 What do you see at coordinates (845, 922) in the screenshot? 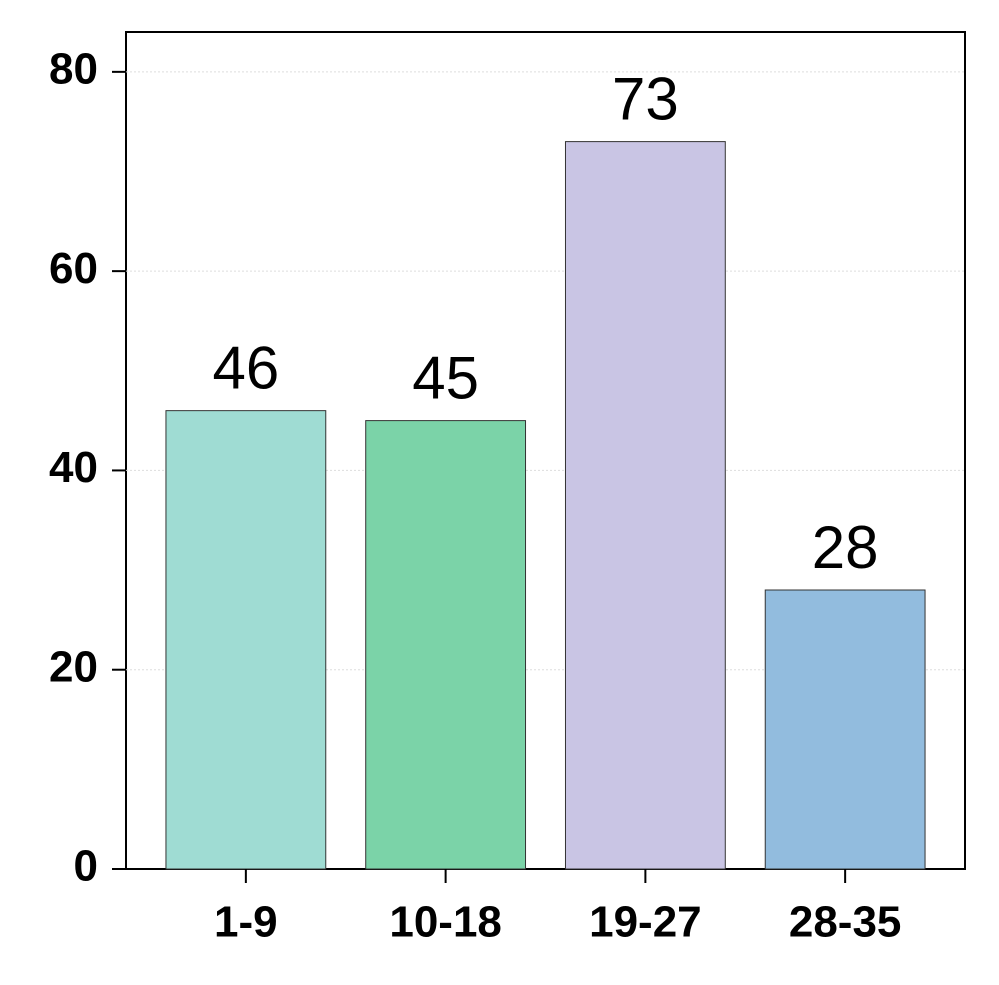
I see `x-tick-label: 28-35` at bounding box center [845, 922].